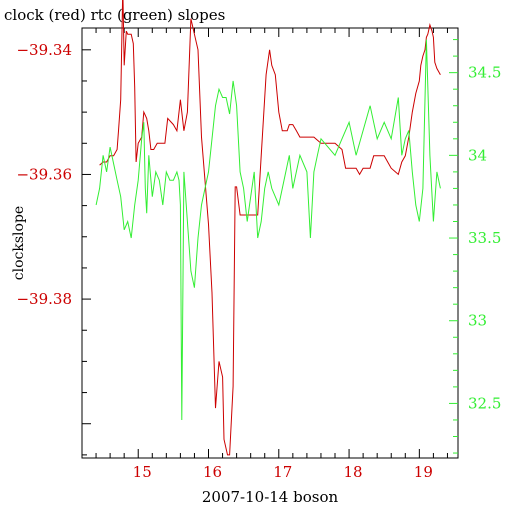 The image size is (512, 512). I want to click on y-left-tick-label: −39.38, so click(44, 299).